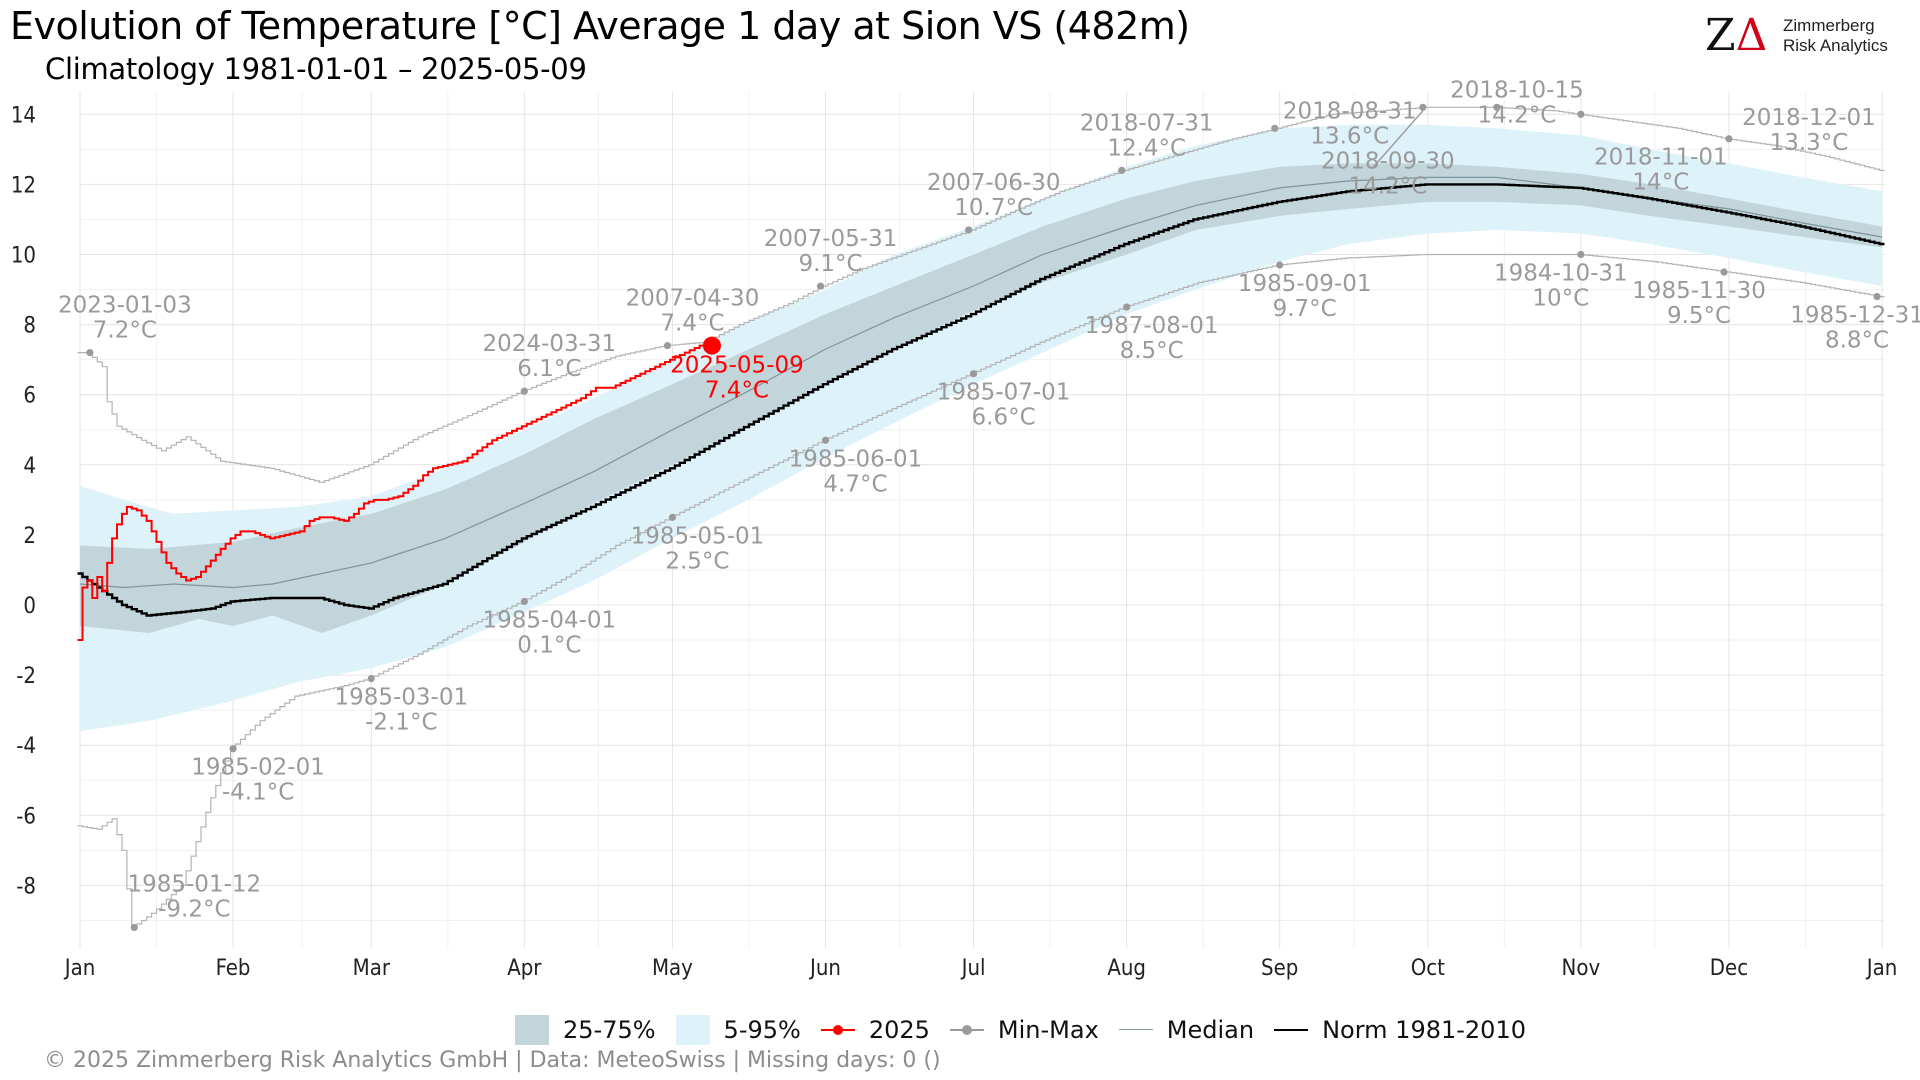 The image size is (1920, 1080). I want to click on annotation-label: 1984-10-31 10°C, so click(1561, 286).